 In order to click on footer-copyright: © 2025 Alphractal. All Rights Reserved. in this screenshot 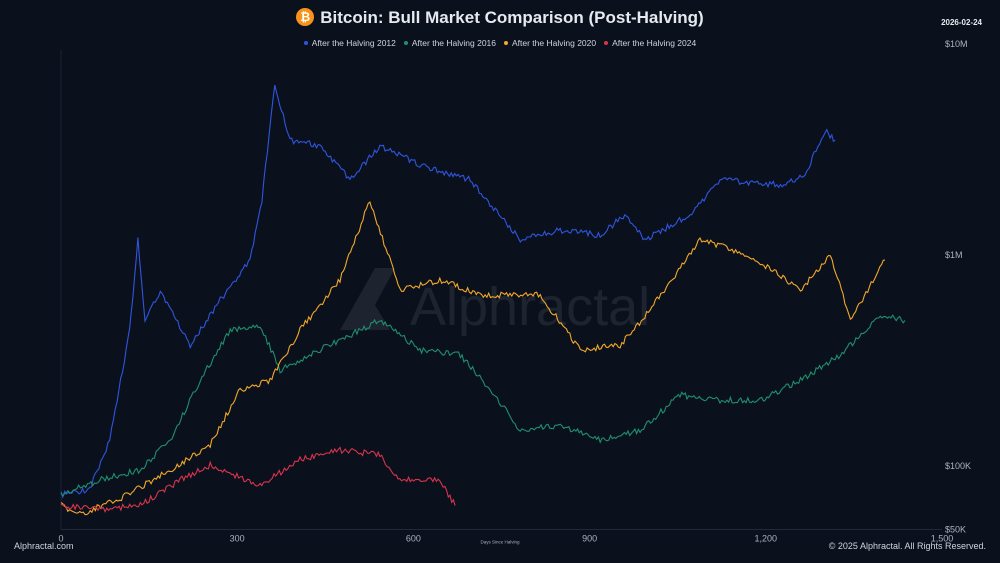, I will do `click(907, 546)`.